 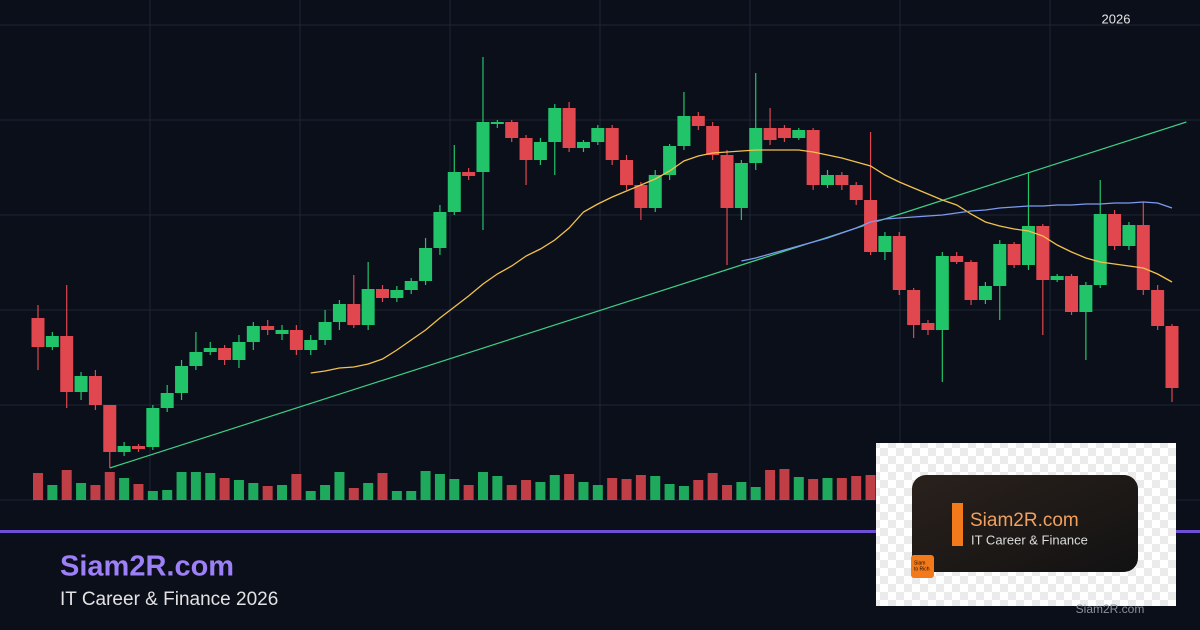 I want to click on card, so click(x=1025, y=523).